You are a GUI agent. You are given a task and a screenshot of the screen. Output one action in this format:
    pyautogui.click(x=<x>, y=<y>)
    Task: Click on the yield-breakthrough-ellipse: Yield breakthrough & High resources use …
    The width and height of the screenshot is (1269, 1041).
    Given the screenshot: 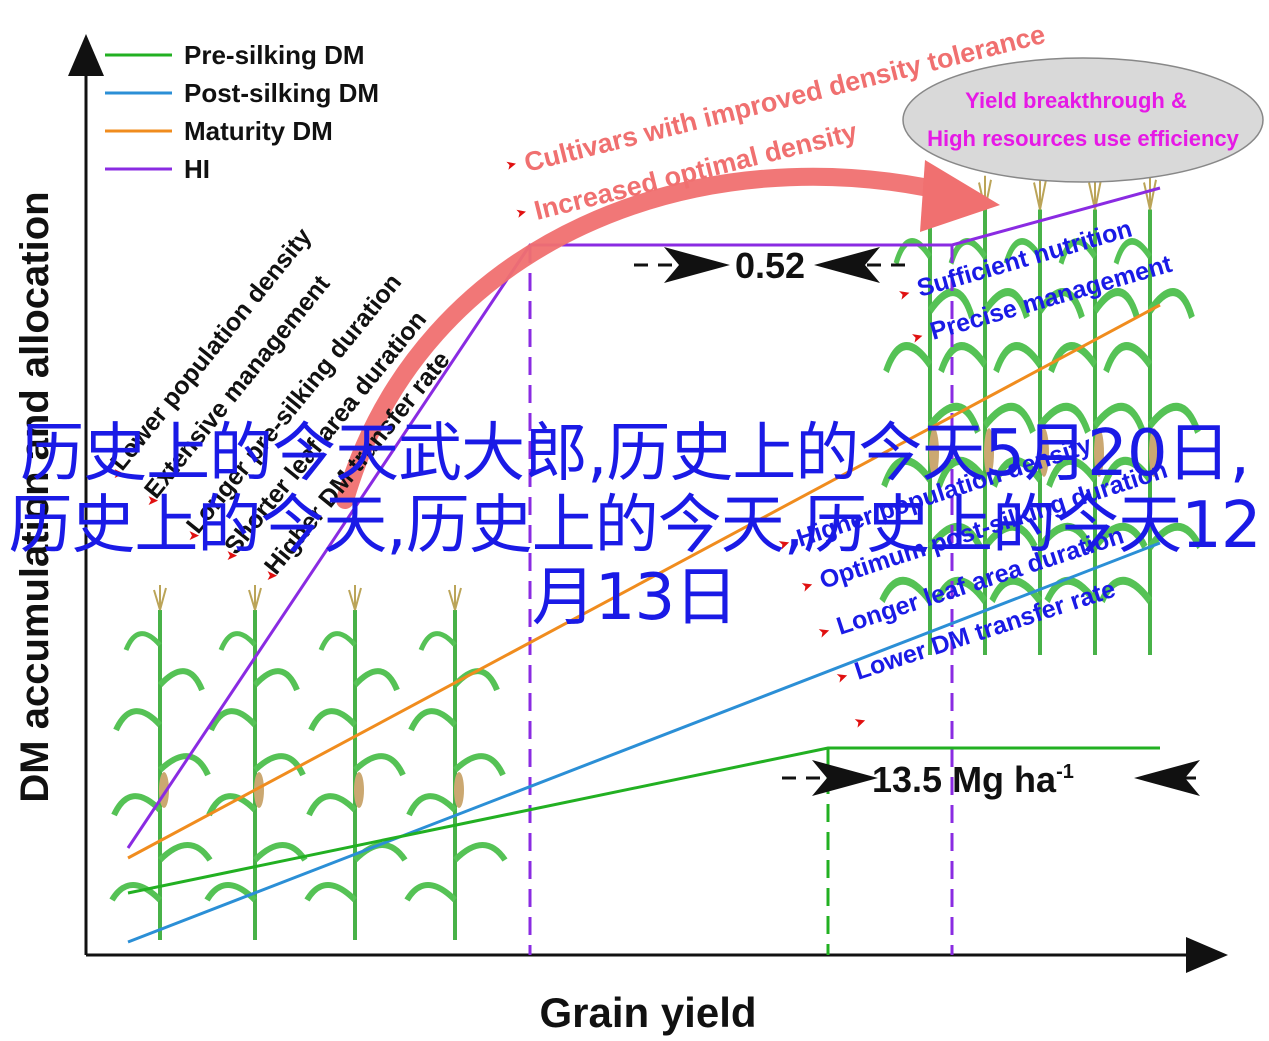 What is the action you would take?
    pyautogui.click(x=1083, y=120)
    